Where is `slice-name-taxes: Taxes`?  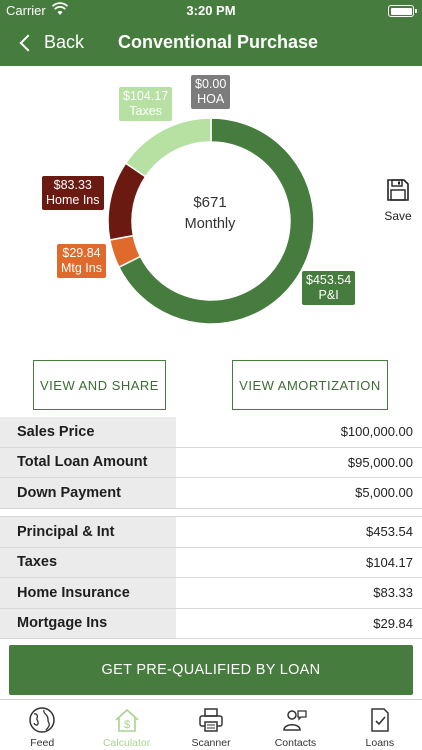
slice-name-taxes: Taxes is located at coordinates (145, 111).